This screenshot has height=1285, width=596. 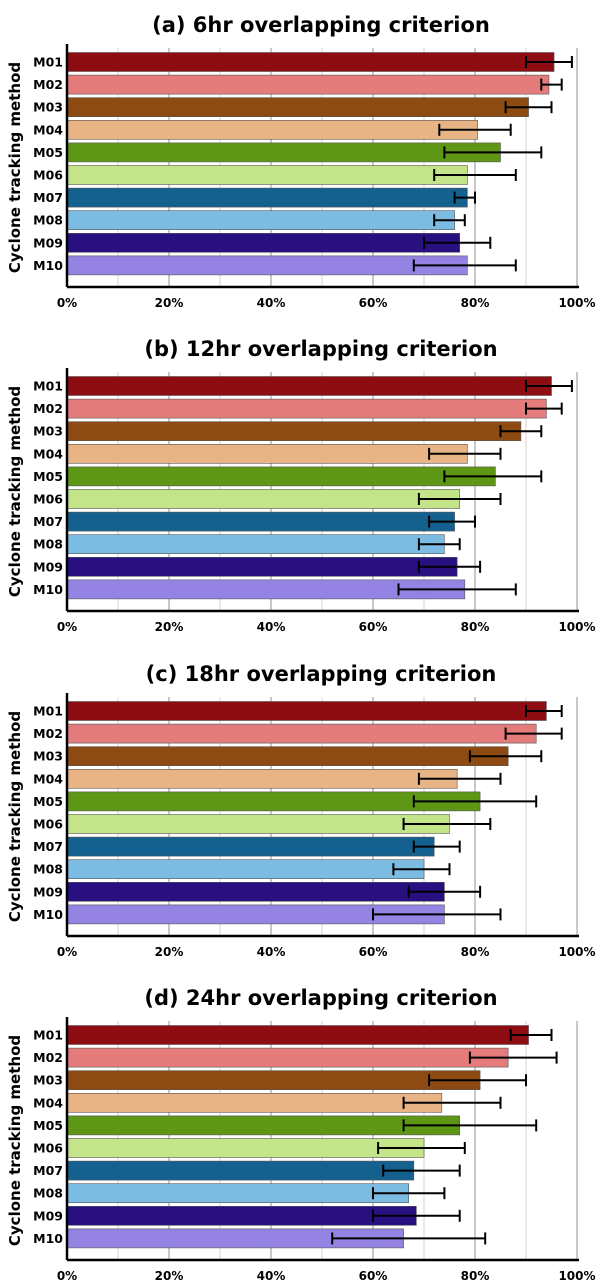 I want to click on chart-title: (a) 6hr overlapping criterion, so click(x=321, y=25).